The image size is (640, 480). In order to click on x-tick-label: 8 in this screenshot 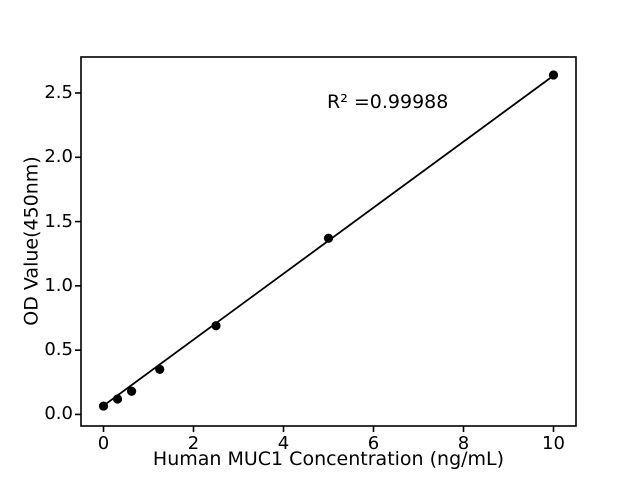, I will do `click(463, 443)`.